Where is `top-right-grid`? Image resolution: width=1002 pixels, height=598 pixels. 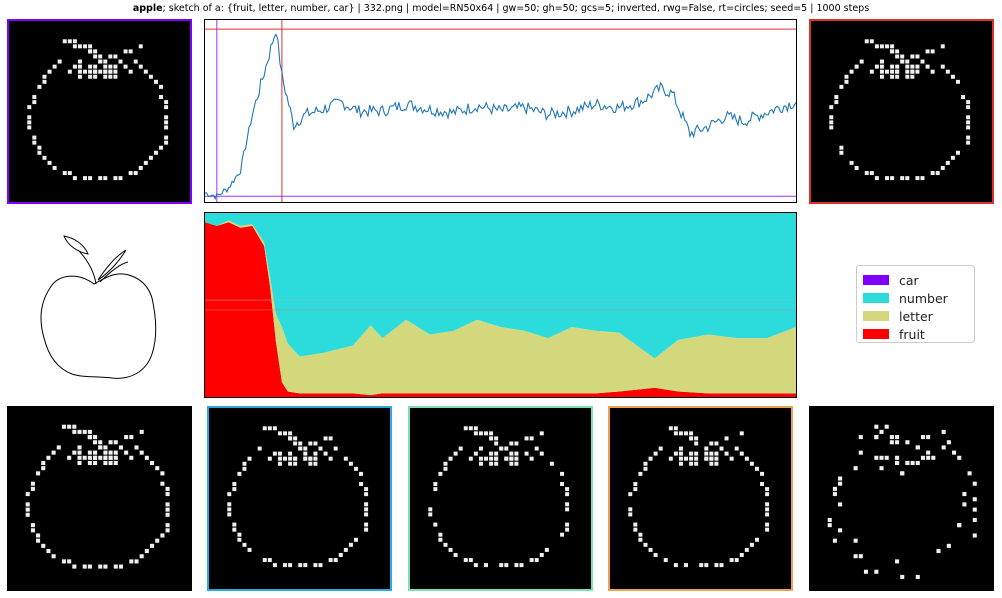
top-right-grid is located at coordinates (901, 111).